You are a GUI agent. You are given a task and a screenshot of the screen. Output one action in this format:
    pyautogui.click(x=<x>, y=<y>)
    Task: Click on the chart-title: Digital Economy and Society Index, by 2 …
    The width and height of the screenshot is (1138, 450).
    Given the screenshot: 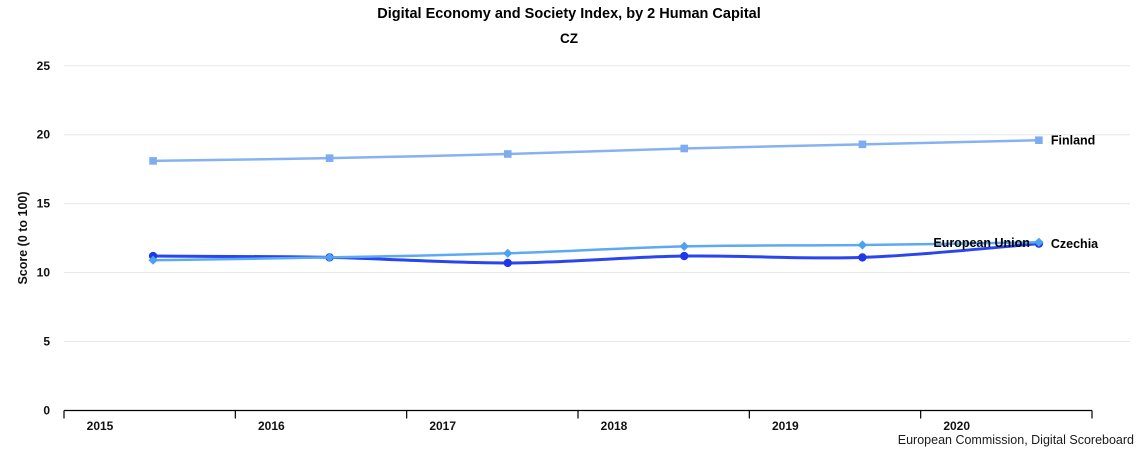 What is the action you would take?
    pyautogui.click(x=569, y=14)
    